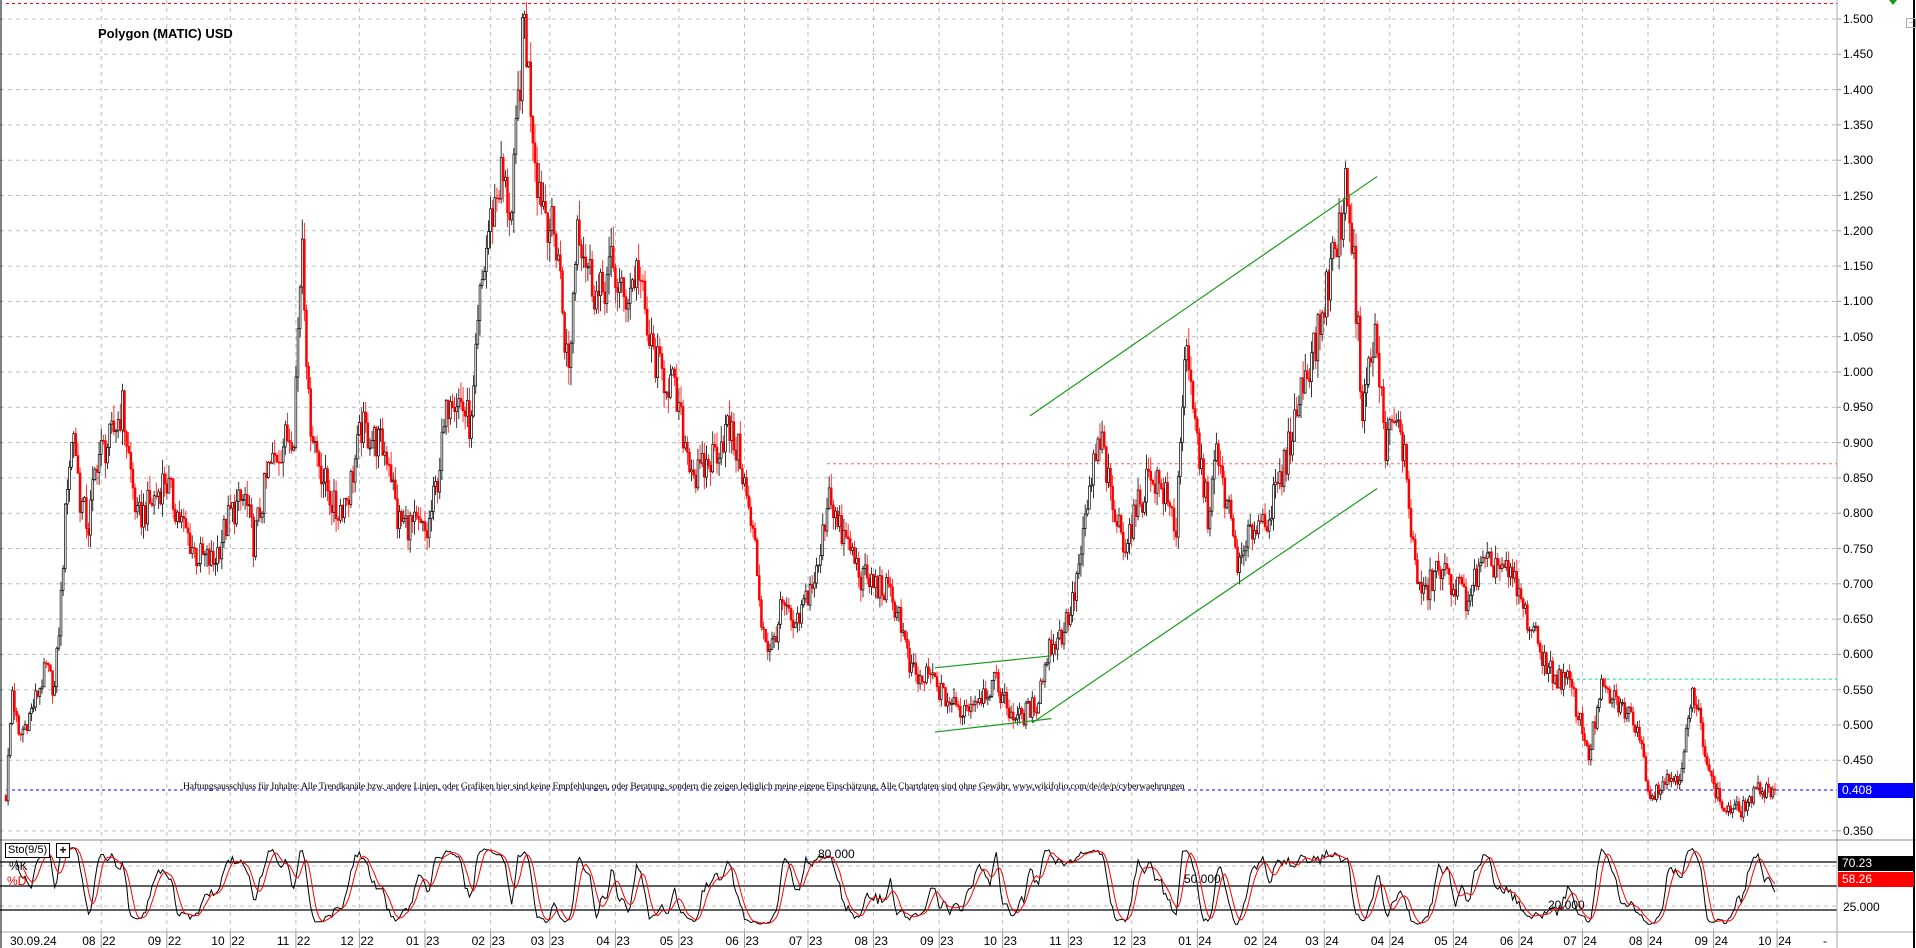 This screenshot has width=1916, height=948. Describe the element at coordinates (109, 941) in the screenshot. I see `x-year-label: 22` at that location.